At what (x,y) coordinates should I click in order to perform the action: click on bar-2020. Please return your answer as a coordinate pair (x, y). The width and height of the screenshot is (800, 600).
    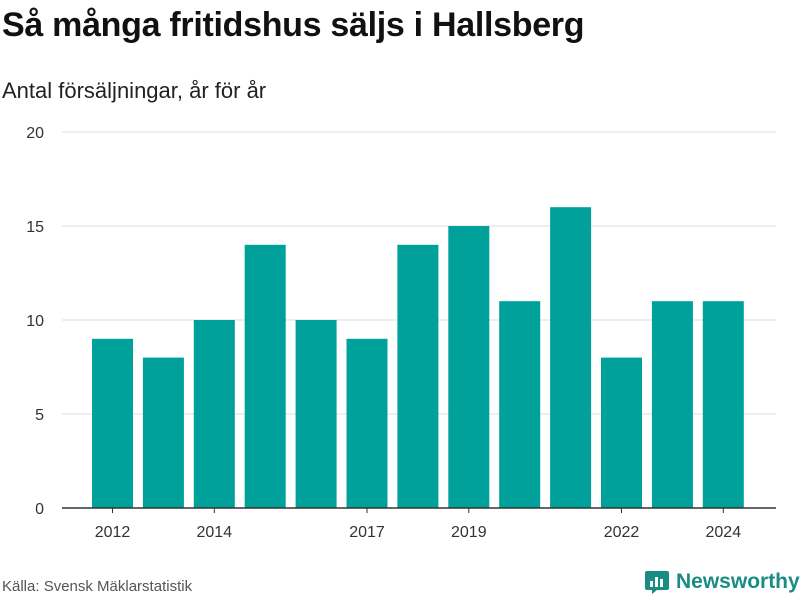
    Looking at the image, I should click on (520, 404).